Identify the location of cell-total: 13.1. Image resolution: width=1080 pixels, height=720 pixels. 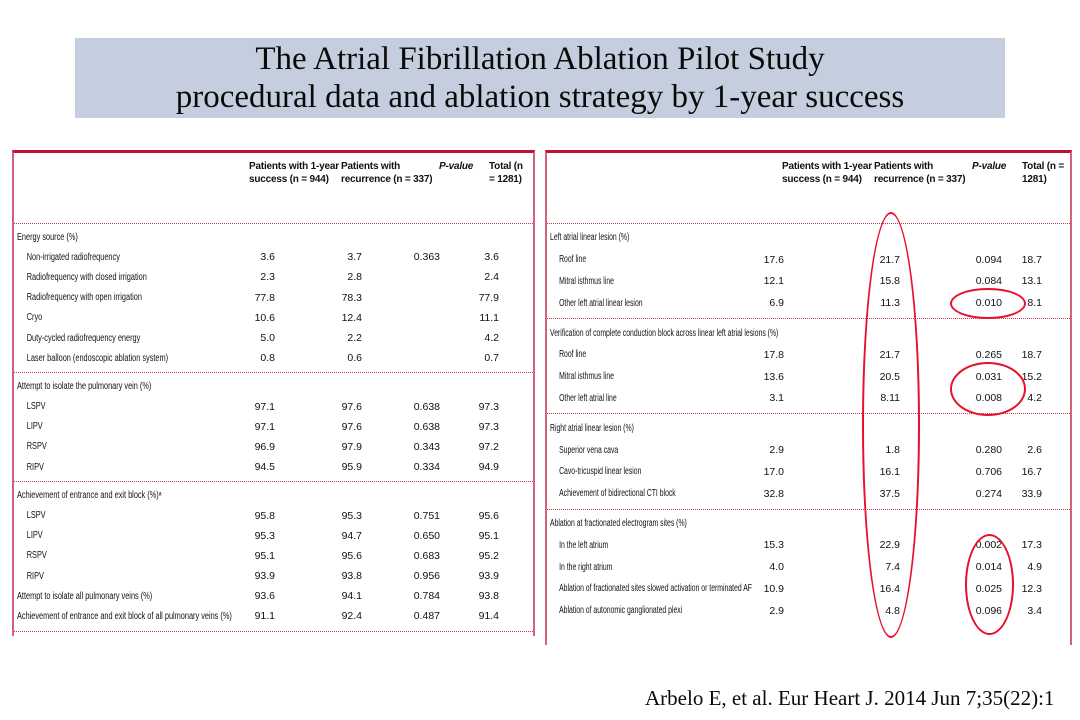
(1031, 281).